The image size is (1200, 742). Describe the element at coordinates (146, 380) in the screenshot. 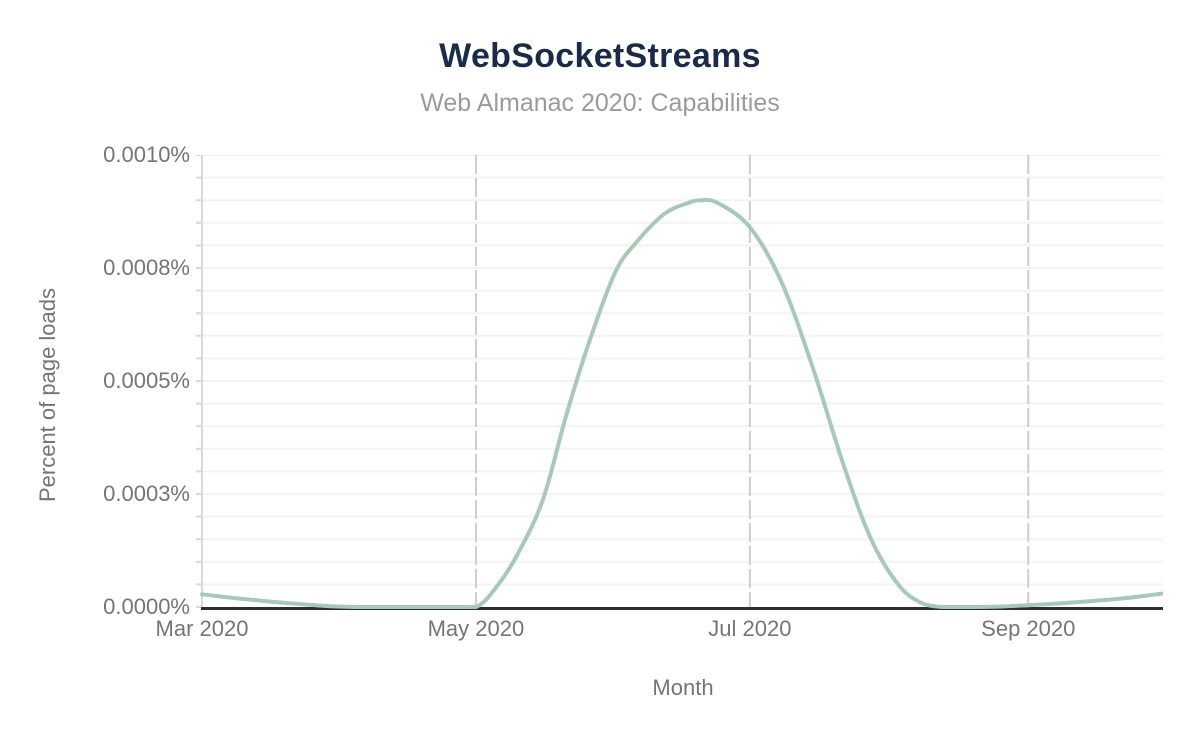

I see `y-tick-label: 0.0005%` at that location.